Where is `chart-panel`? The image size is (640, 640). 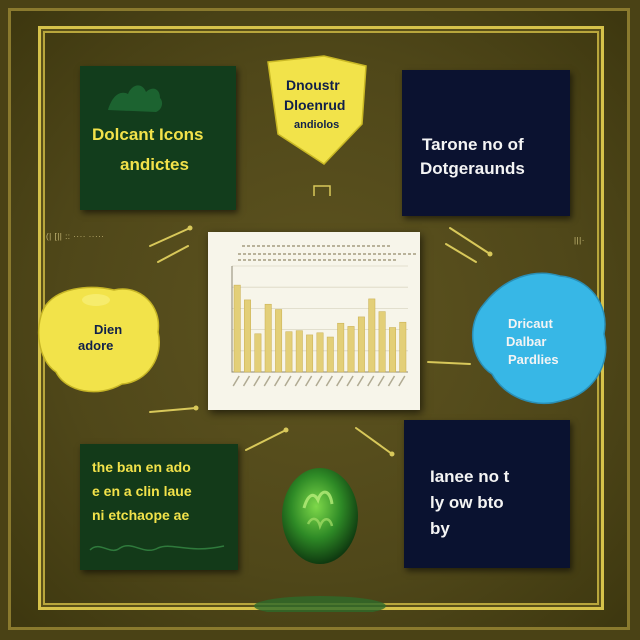 chart-panel is located at coordinates (314, 321).